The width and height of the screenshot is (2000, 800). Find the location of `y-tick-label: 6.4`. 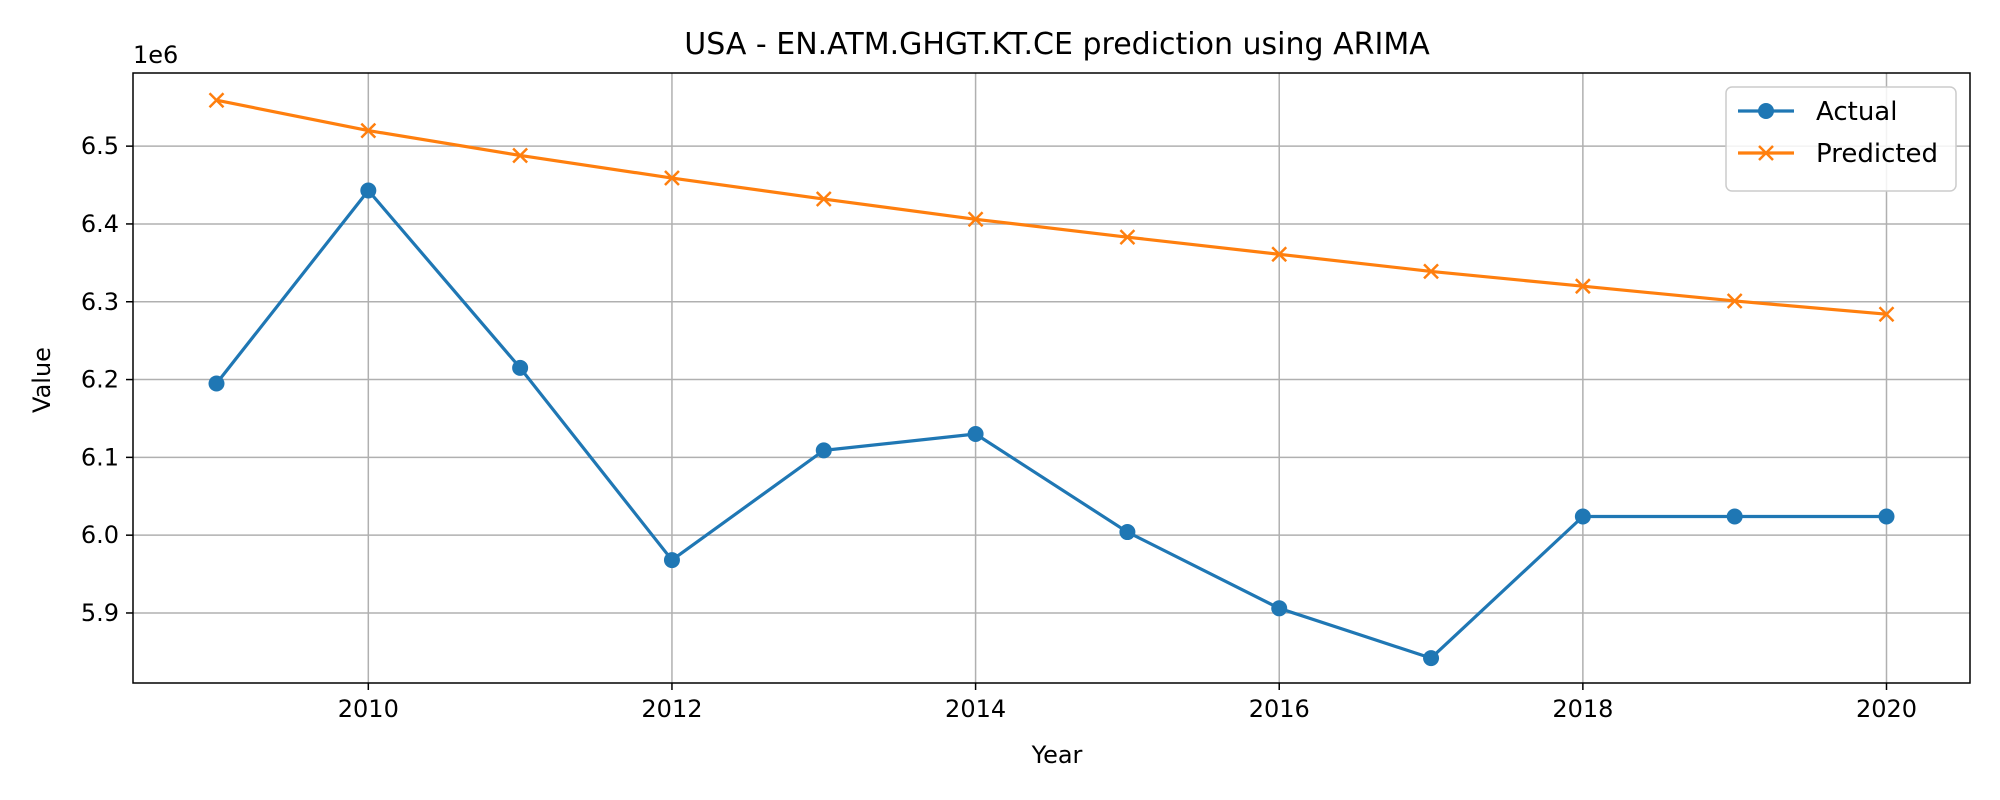

y-tick-label: 6.4 is located at coordinates (100, 224).